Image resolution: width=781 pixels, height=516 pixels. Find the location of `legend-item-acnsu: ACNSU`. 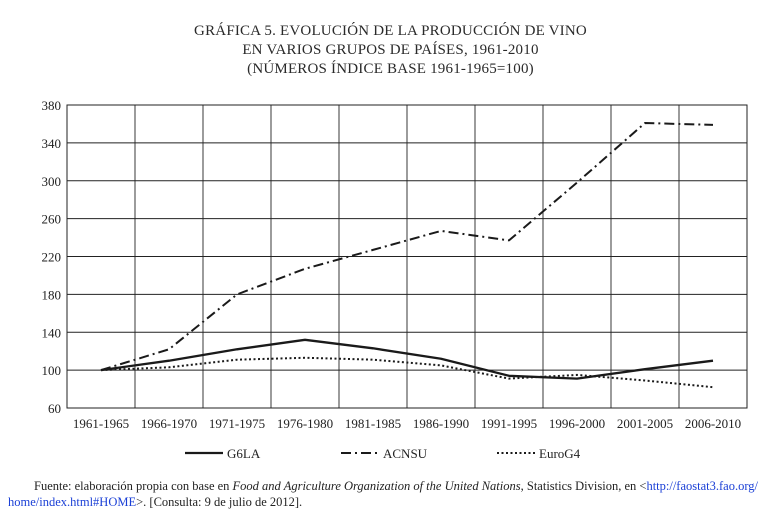

legend-item-acnsu: ACNSU is located at coordinates (384, 453).